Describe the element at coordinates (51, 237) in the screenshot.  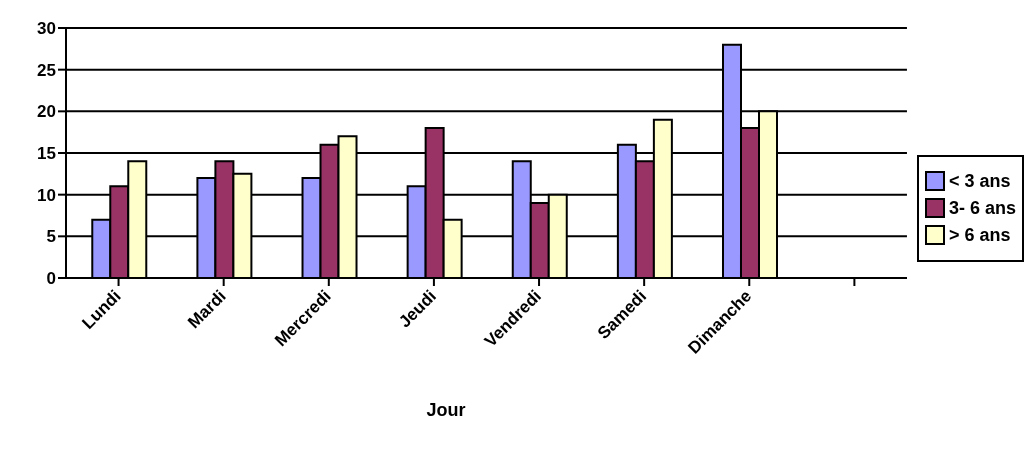
I see `y-tick-label: 5` at that location.